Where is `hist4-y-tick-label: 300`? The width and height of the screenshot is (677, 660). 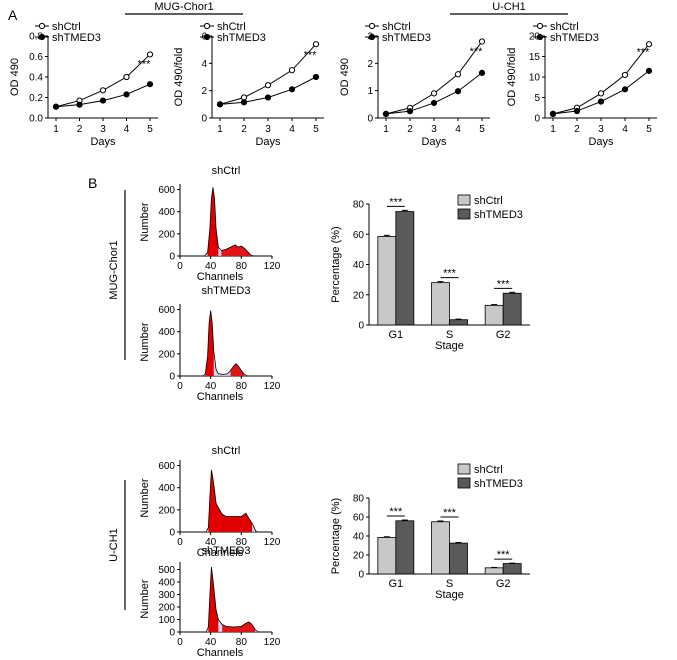 hist4-y-tick-label: 300 is located at coordinates (166, 595).